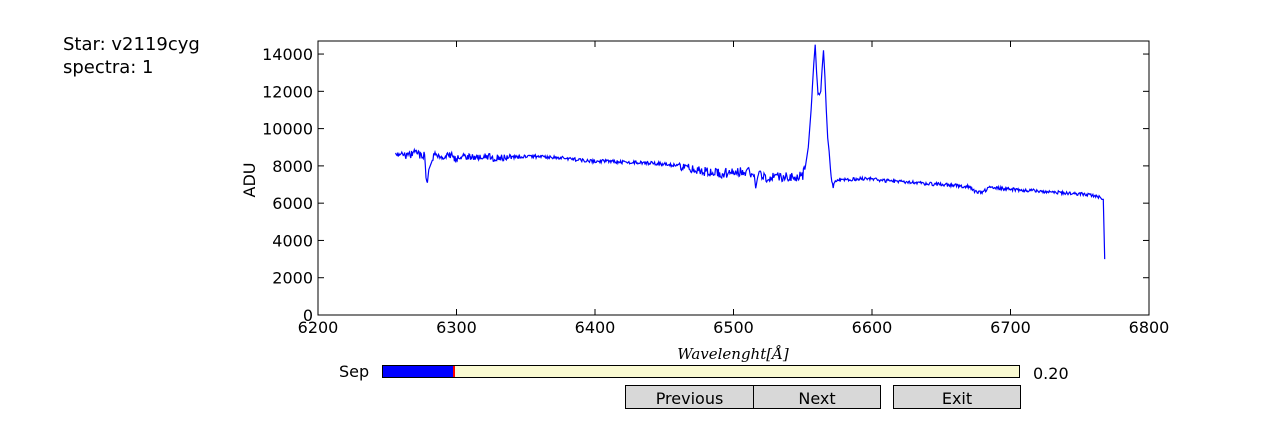  What do you see at coordinates (872, 327) in the screenshot?
I see `x-tick-label: 6600` at bounding box center [872, 327].